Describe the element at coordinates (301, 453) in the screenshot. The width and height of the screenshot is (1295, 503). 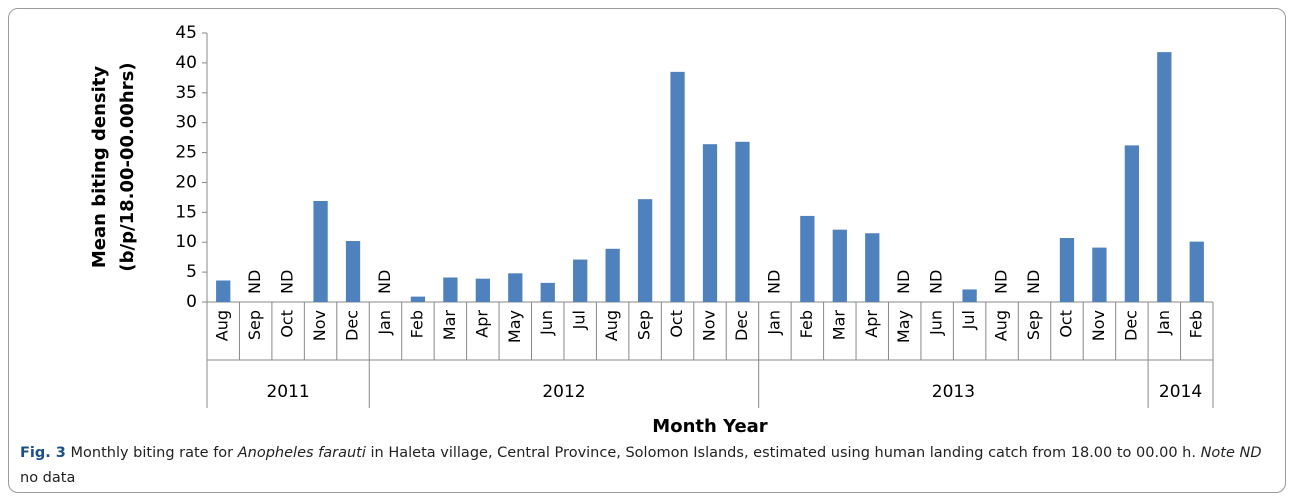
I see `caption-species: Anopheles farauti` at that location.